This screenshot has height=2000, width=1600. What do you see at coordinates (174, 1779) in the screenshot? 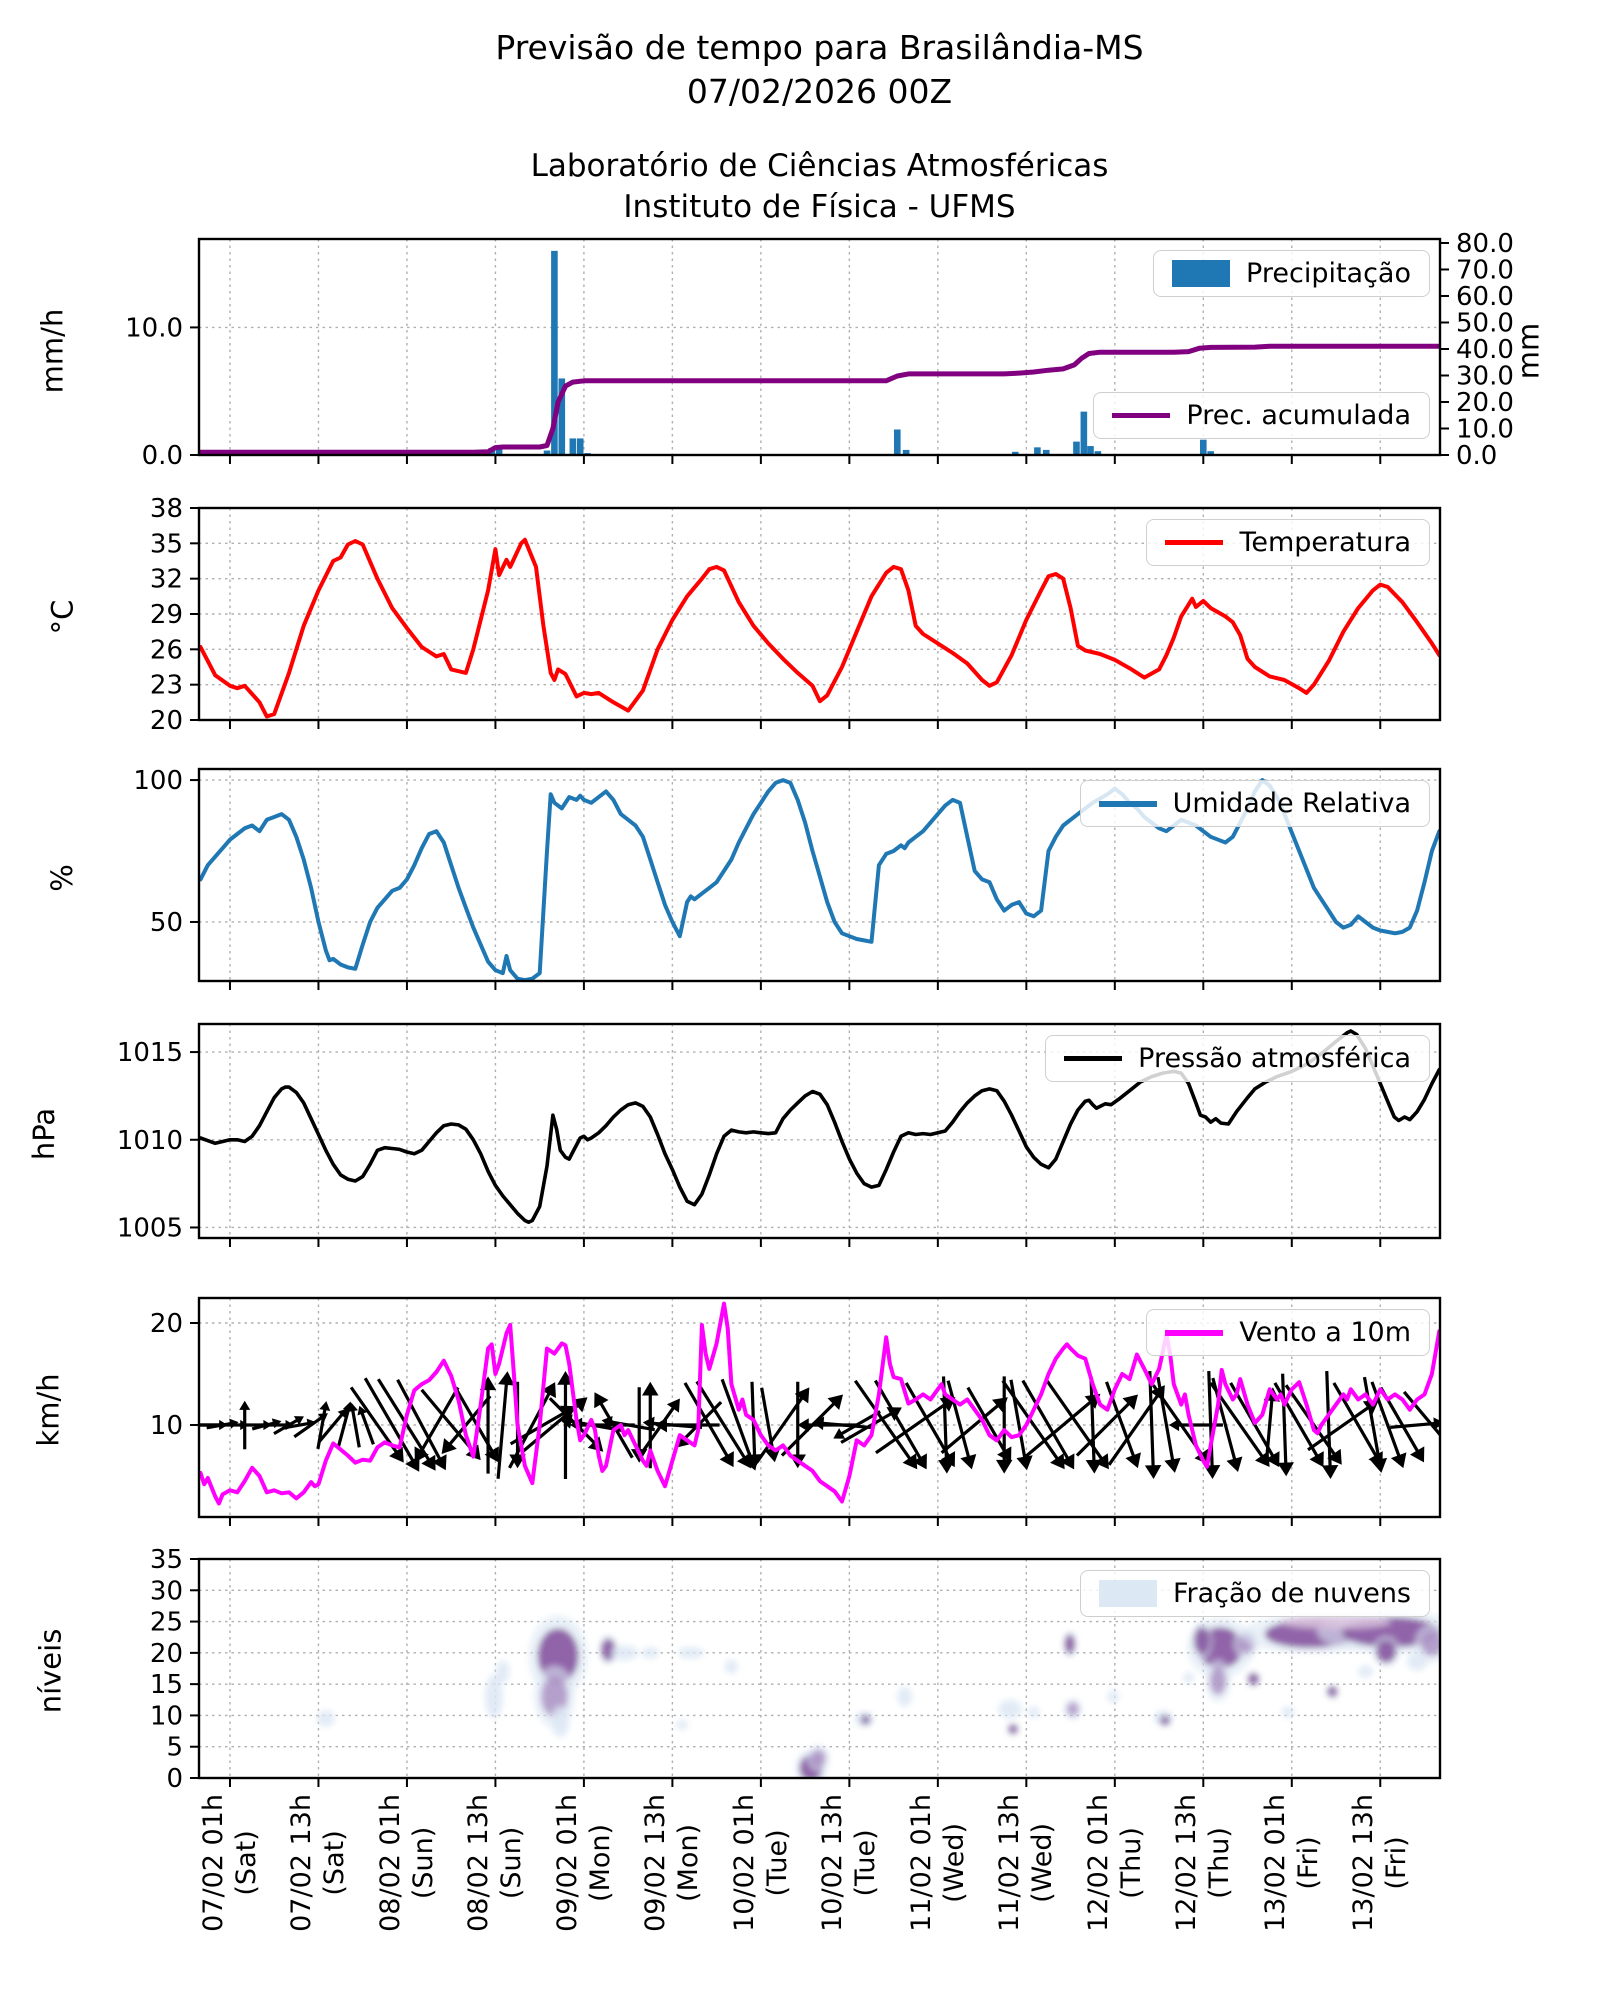
I see `y-tick-label: 0` at bounding box center [174, 1779].